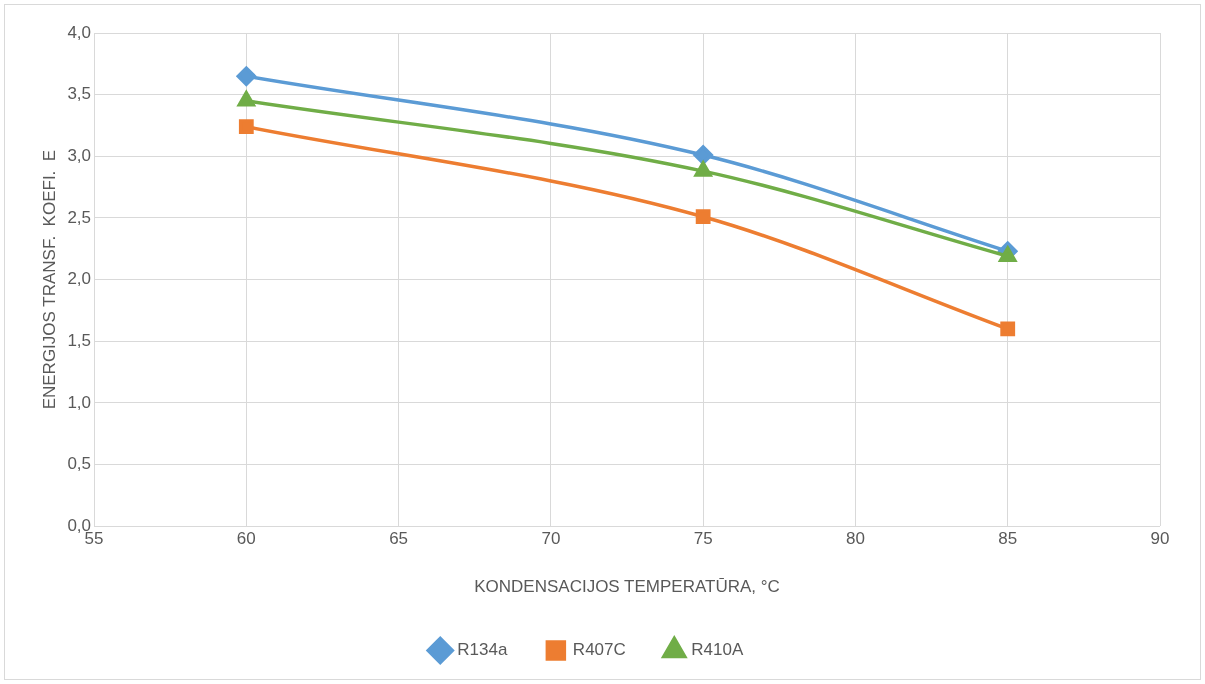 Image resolution: width=1205 pixels, height=684 pixels. Describe the element at coordinates (599, 650) in the screenshot. I see `legend-label: R407C` at that location.